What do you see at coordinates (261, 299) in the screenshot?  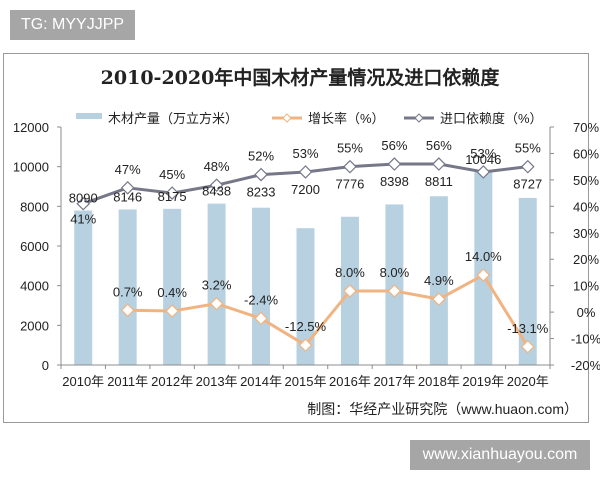 I see `growth-rate-label: -2.4%` at bounding box center [261, 299].